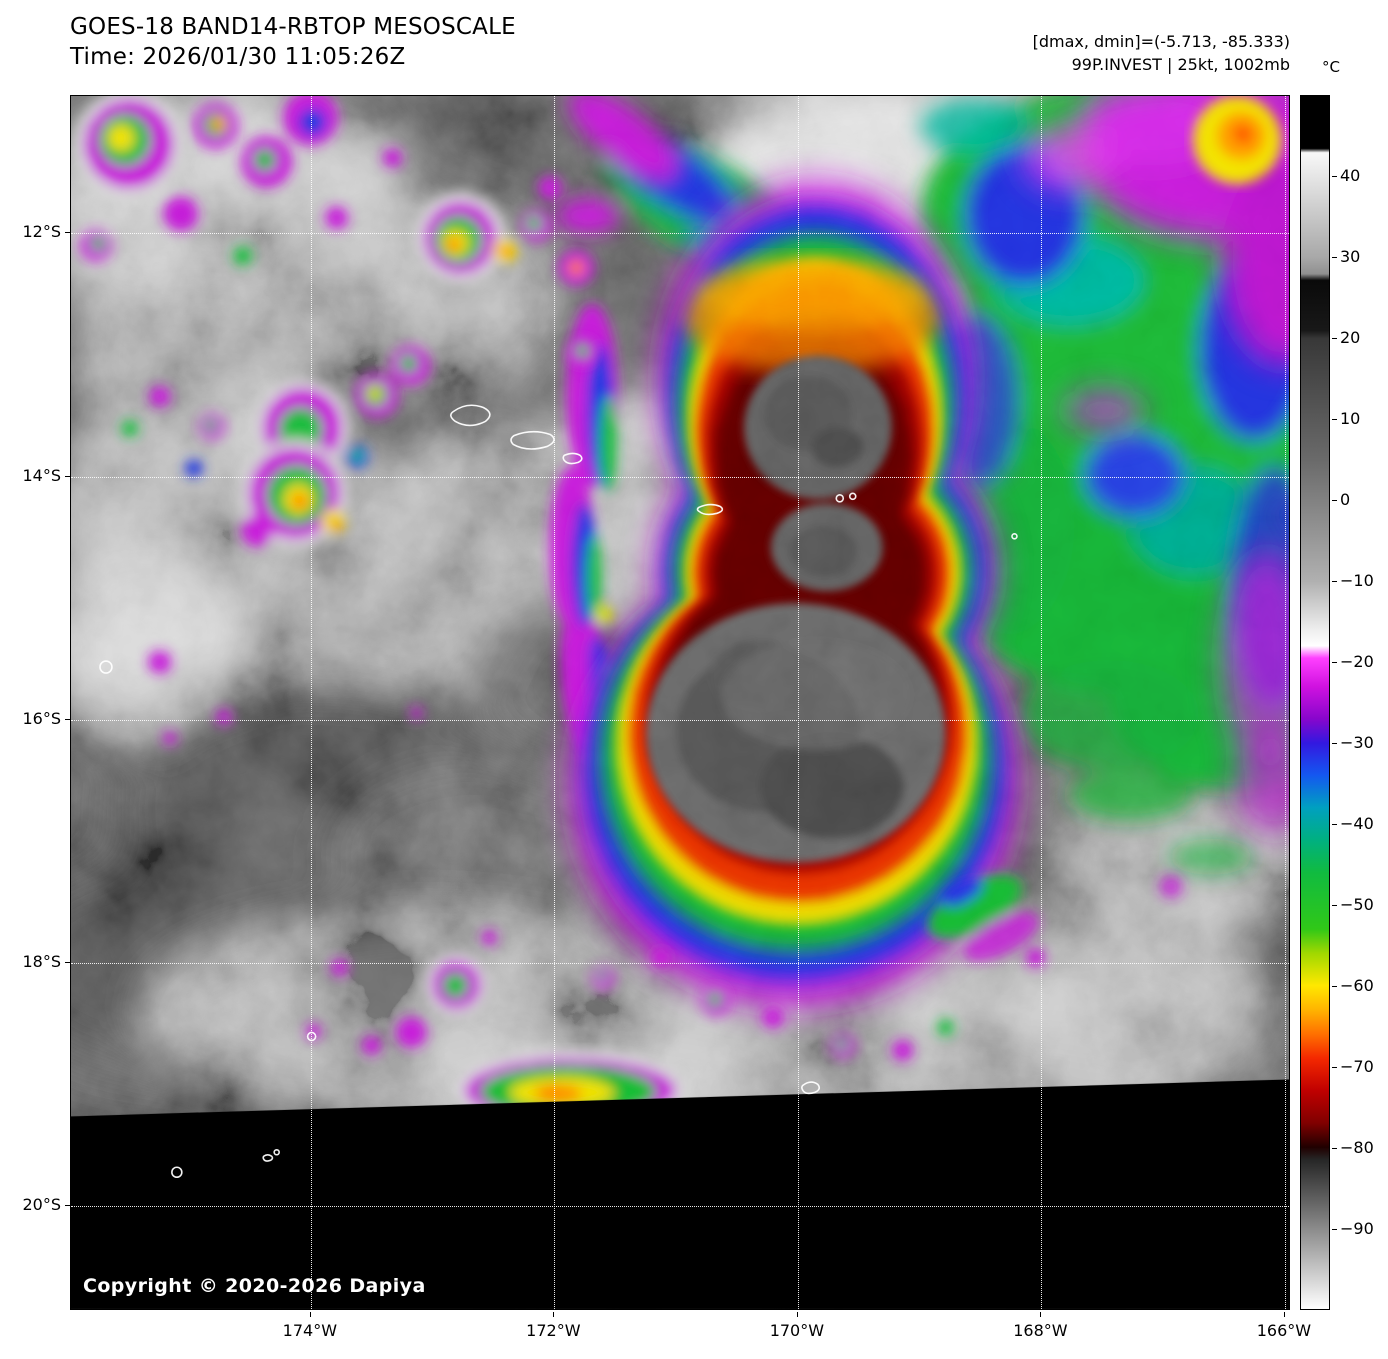 The image size is (1388, 1359). Describe the element at coordinates (1357, 661) in the screenshot. I see `colorbar-tick-label: −20` at that location.